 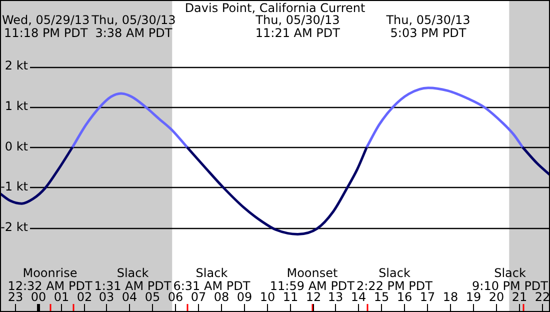 I want to click on x-tick-label: 05, so click(x=152, y=297).